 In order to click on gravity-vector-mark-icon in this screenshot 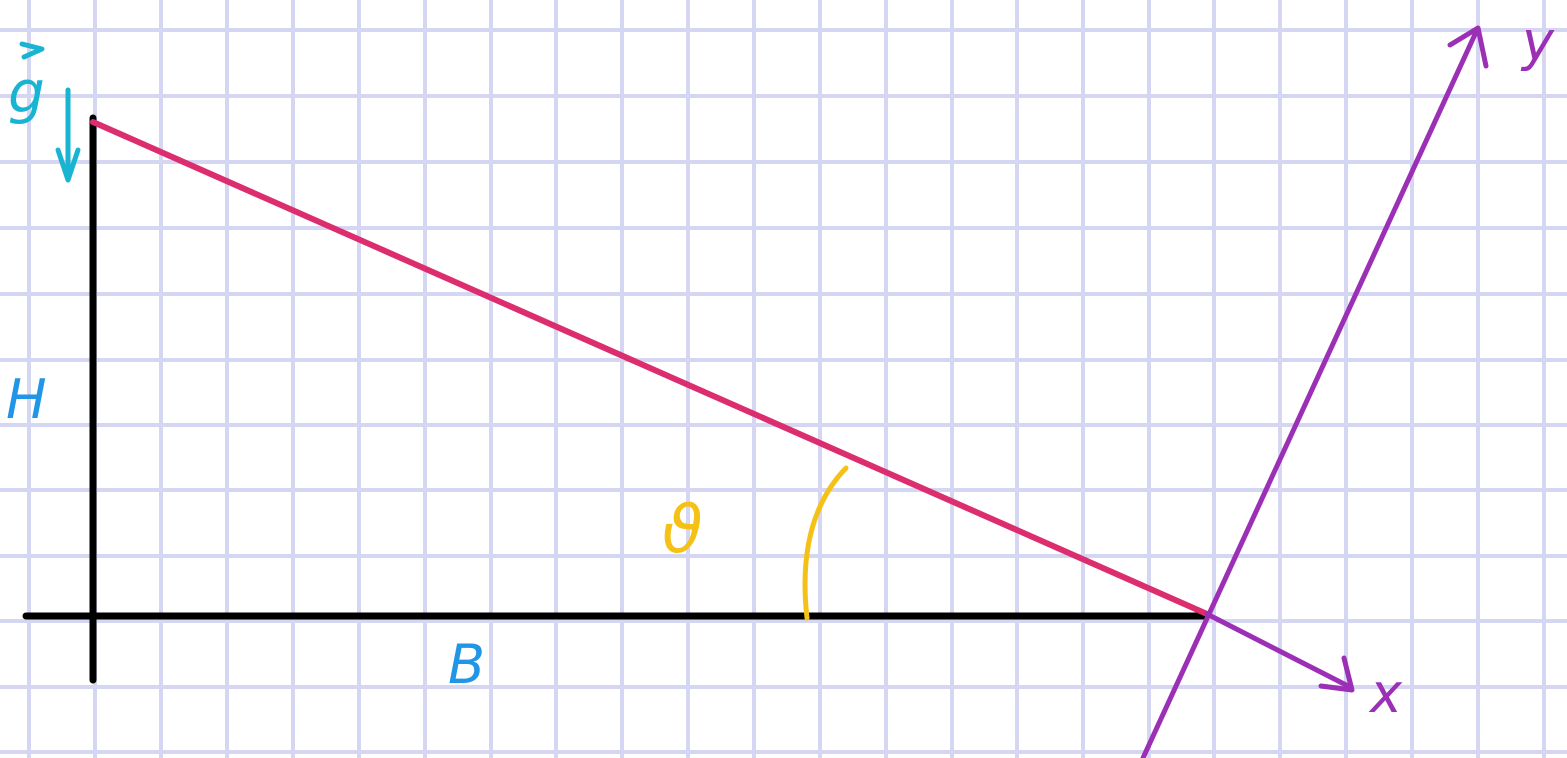, I will do `click(32, 50)`.